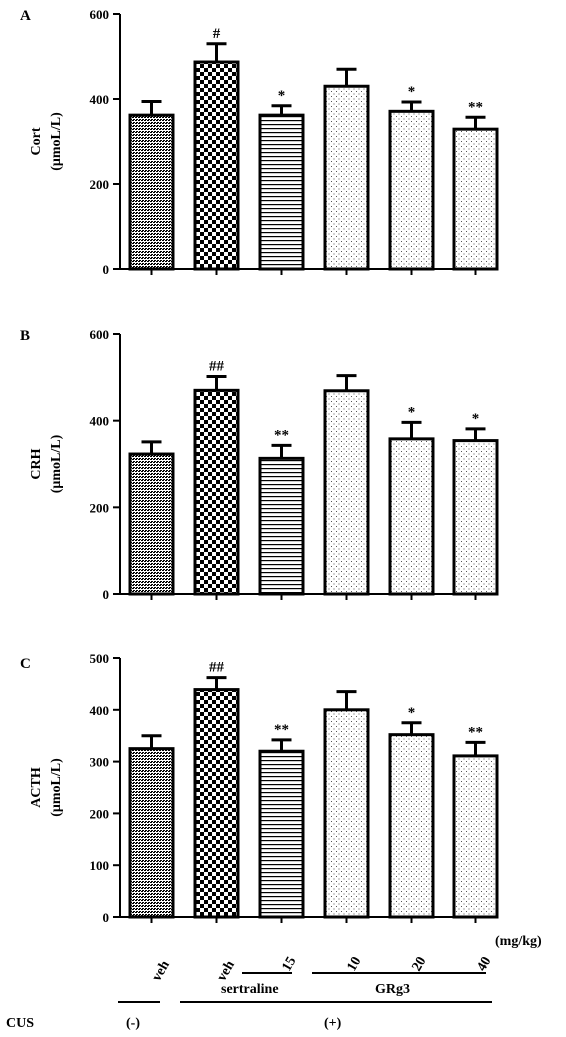 Image resolution: width=566 pixels, height=1037 pixels. Describe the element at coordinates (25, 664) in the screenshot. I see `panel-letter: C` at that location.